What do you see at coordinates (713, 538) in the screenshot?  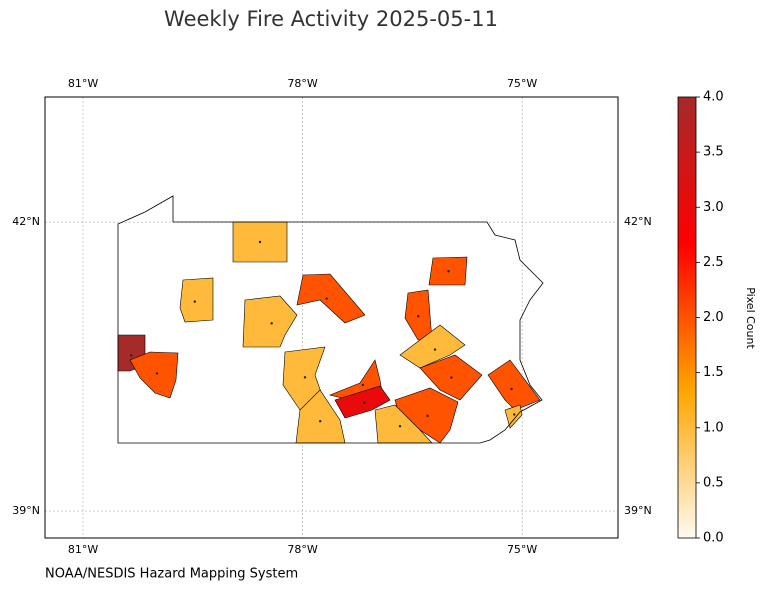 I see `colorbar-tick-label: 0.0` at bounding box center [713, 538].